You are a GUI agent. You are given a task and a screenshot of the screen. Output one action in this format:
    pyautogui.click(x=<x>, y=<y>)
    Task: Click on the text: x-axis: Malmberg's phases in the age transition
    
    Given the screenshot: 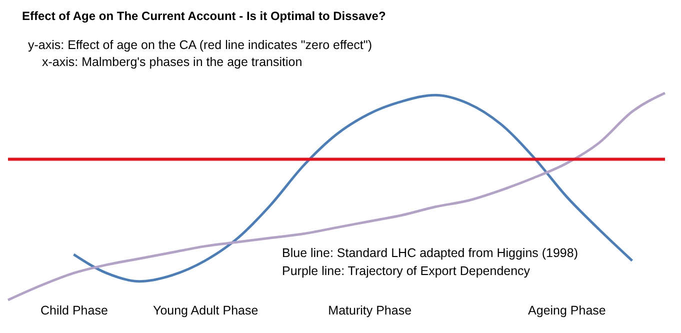 What is the action you would take?
    pyautogui.click(x=172, y=62)
    